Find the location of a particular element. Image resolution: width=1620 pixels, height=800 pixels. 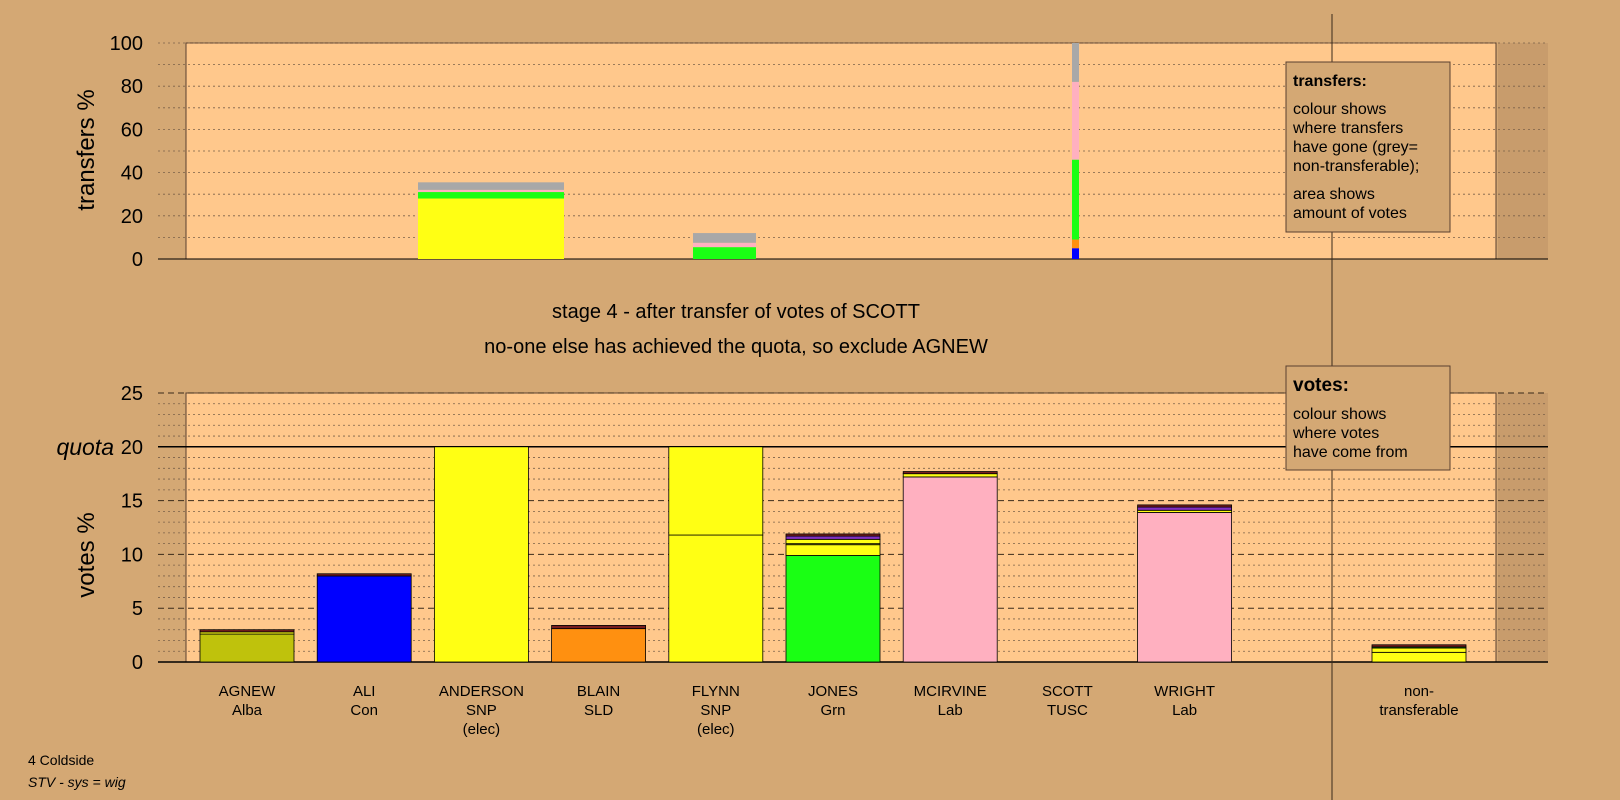

transfers-legend-title: transfers: is located at coordinates (1330, 81).